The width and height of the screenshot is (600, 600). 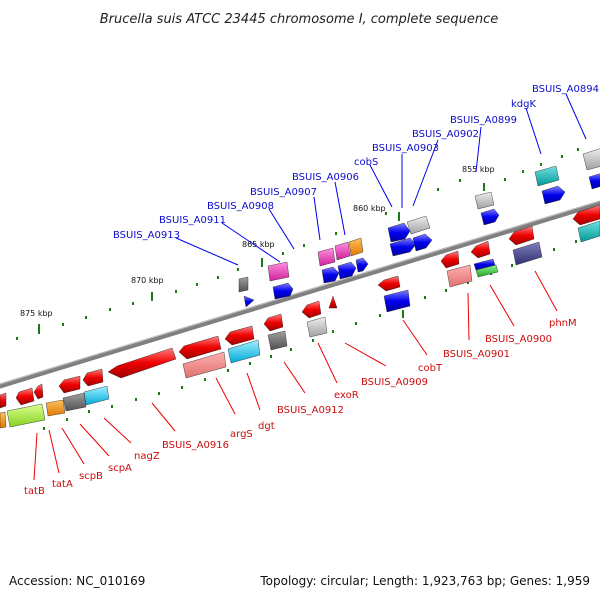 I want to click on gene-label-bsuis-a0907: BSUIS_A0907, so click(x=283, y=192).